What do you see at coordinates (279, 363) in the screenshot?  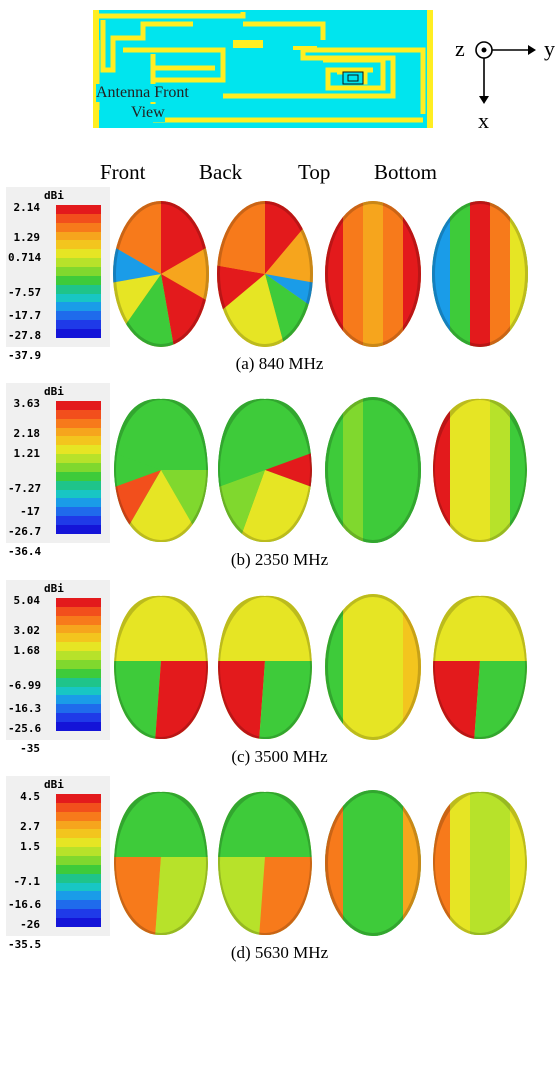 I see `panel-caption: (a) 840 MHz` at bounding box center [279, 363].